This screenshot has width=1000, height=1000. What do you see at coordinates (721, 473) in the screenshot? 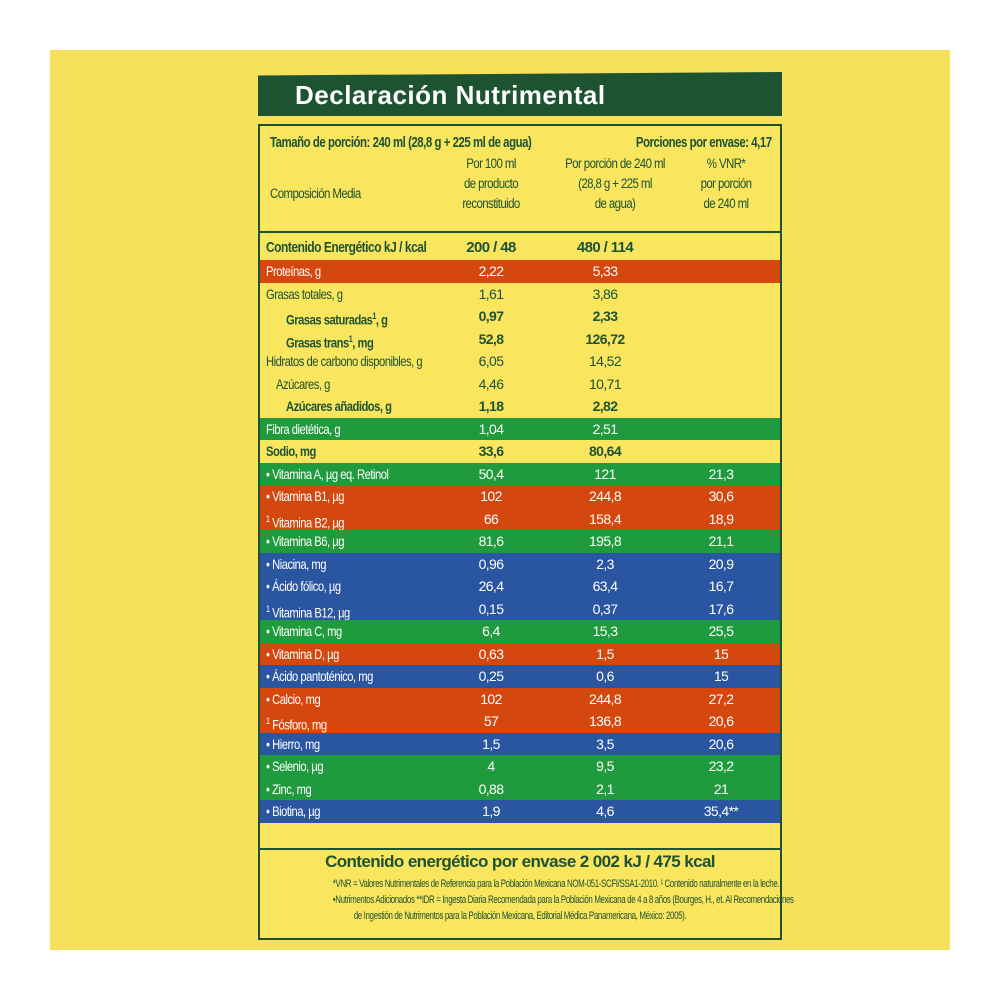
I see `value-vnr: 21,3` at bounding box center [721, 473].